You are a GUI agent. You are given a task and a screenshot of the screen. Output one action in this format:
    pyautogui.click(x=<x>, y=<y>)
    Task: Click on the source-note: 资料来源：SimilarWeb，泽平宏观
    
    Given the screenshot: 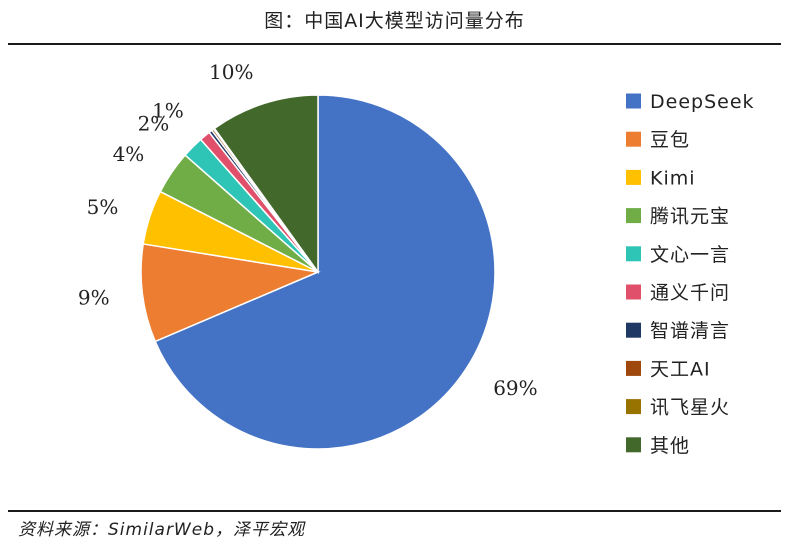 What is the action you would take?
    pyautogui.click(x=161, y=530)
    